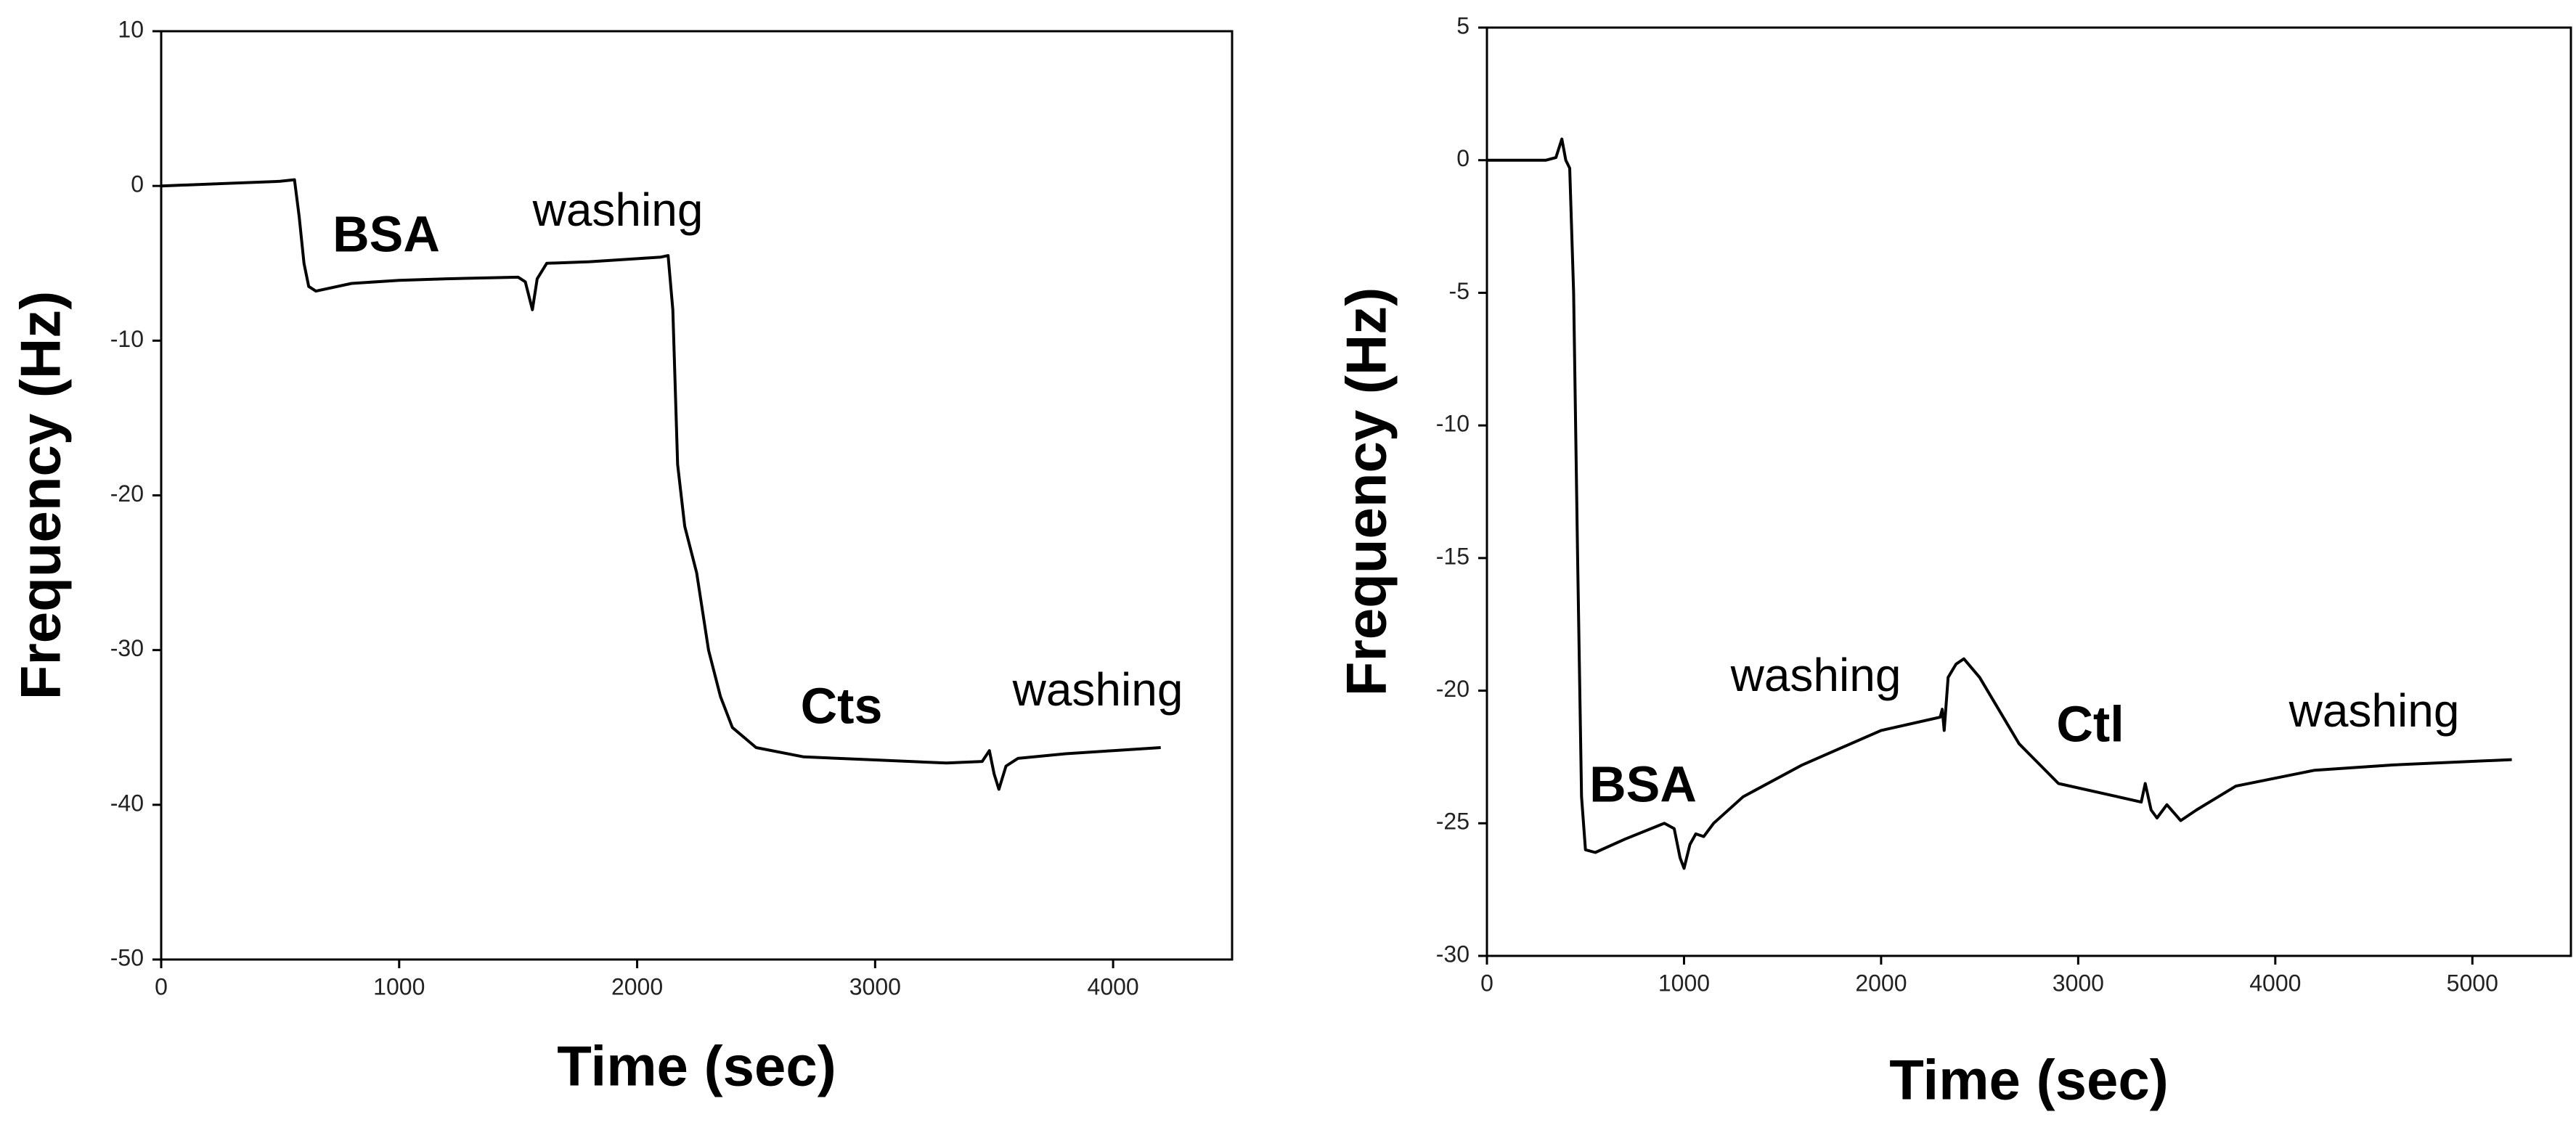 This screenshot has height=1125, width=2576. What do you see at coordinates (1463, 25) in the screenshot?
I see `y-tick-label: 5` at bounding box center [1463, 25].